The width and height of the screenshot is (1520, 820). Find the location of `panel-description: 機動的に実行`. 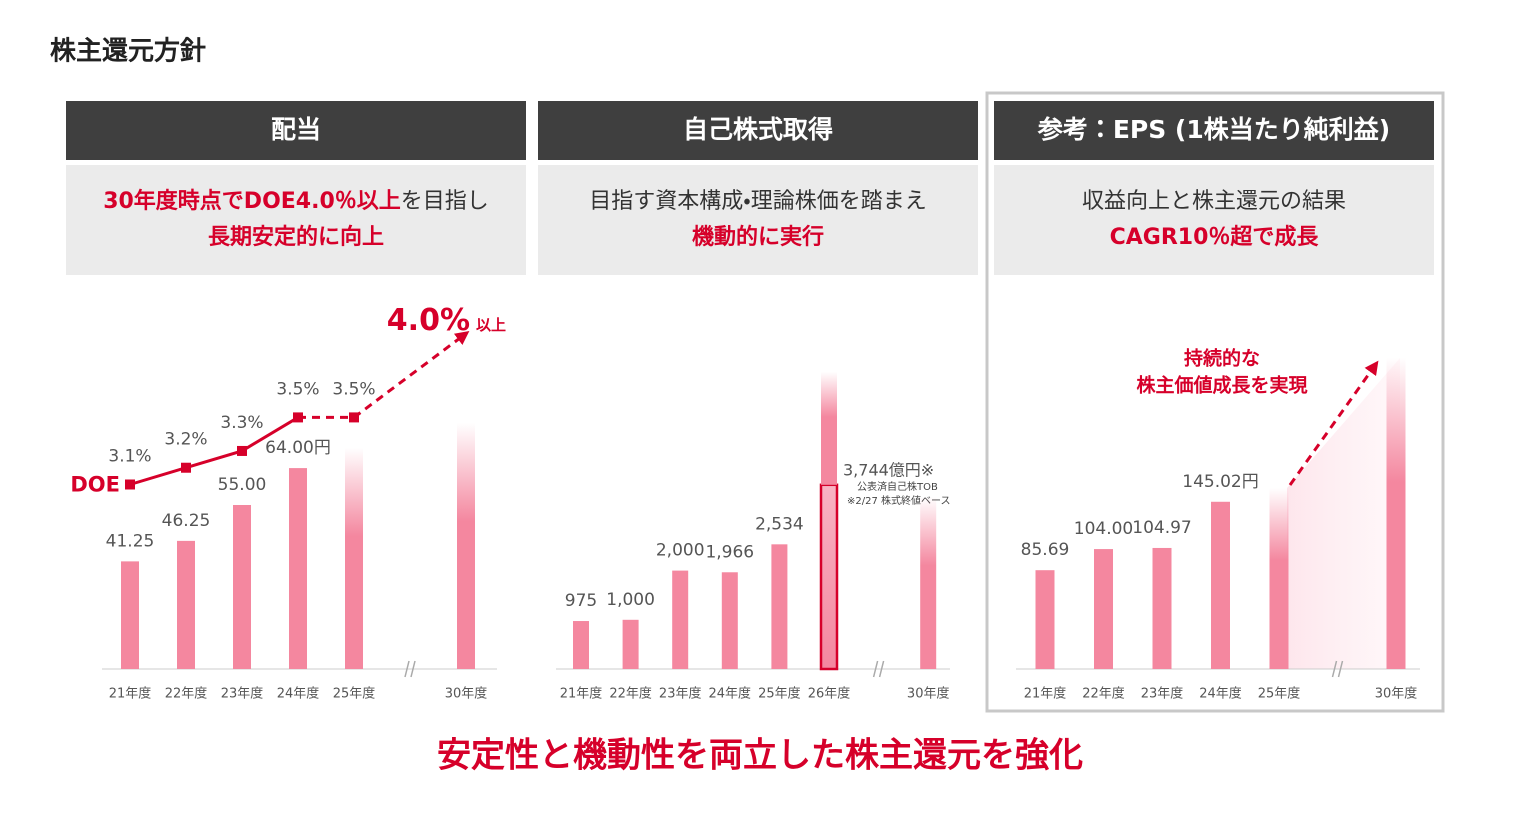

panel-description: 機動的に実行 is located at coordinates (758, 237).